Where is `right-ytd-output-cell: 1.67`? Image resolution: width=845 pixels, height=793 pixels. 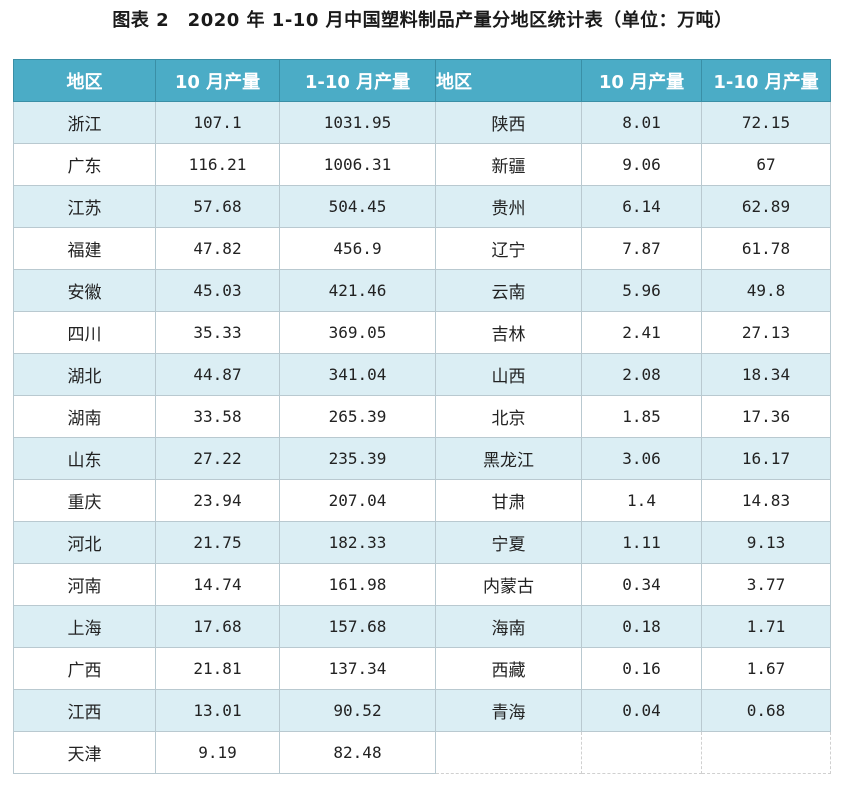
right-ytd-output-cell: 1.67 is located at coordinates (766, 668).